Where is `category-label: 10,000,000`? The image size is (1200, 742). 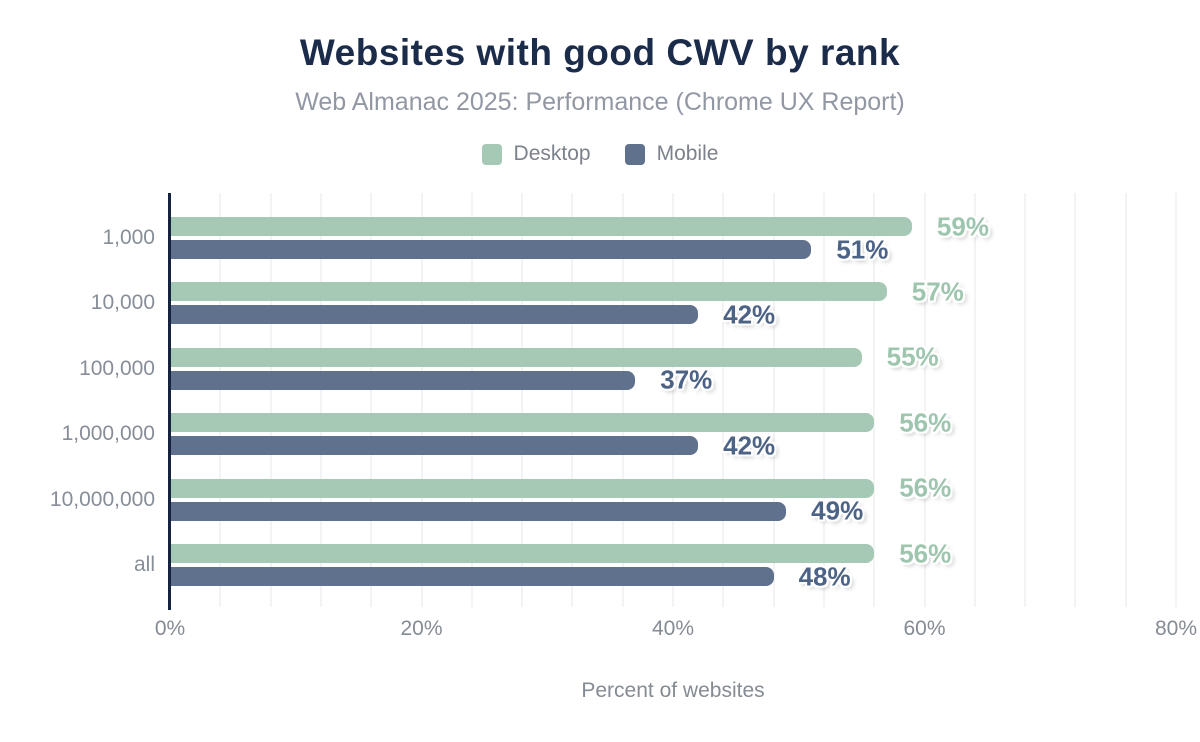
category-label: 10,000,000 is located at coordinates (102, 499).